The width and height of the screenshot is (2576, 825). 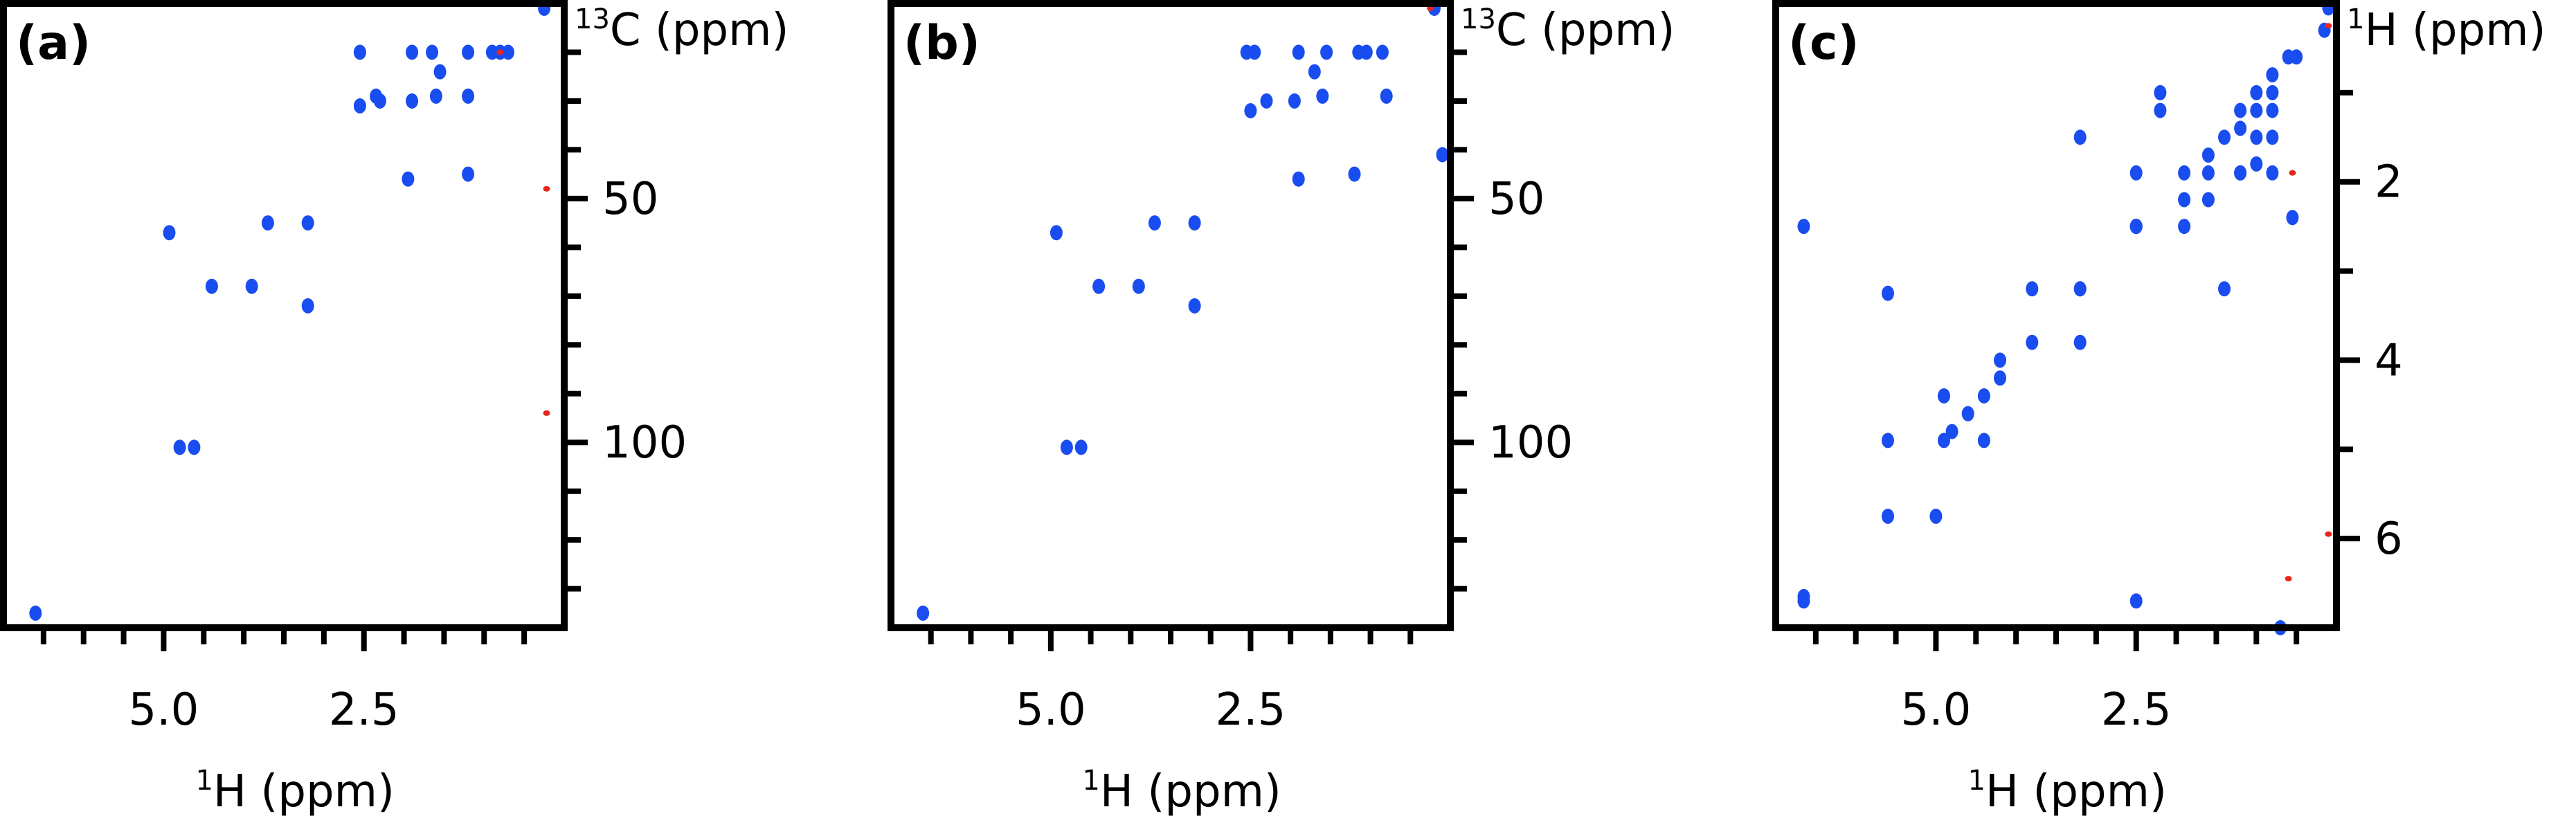 What do you see at coordinates (1251, 710) in the screenshot?
I see `panel-b-x-tick-label: 2.5` at bounding box center [1251, 710].